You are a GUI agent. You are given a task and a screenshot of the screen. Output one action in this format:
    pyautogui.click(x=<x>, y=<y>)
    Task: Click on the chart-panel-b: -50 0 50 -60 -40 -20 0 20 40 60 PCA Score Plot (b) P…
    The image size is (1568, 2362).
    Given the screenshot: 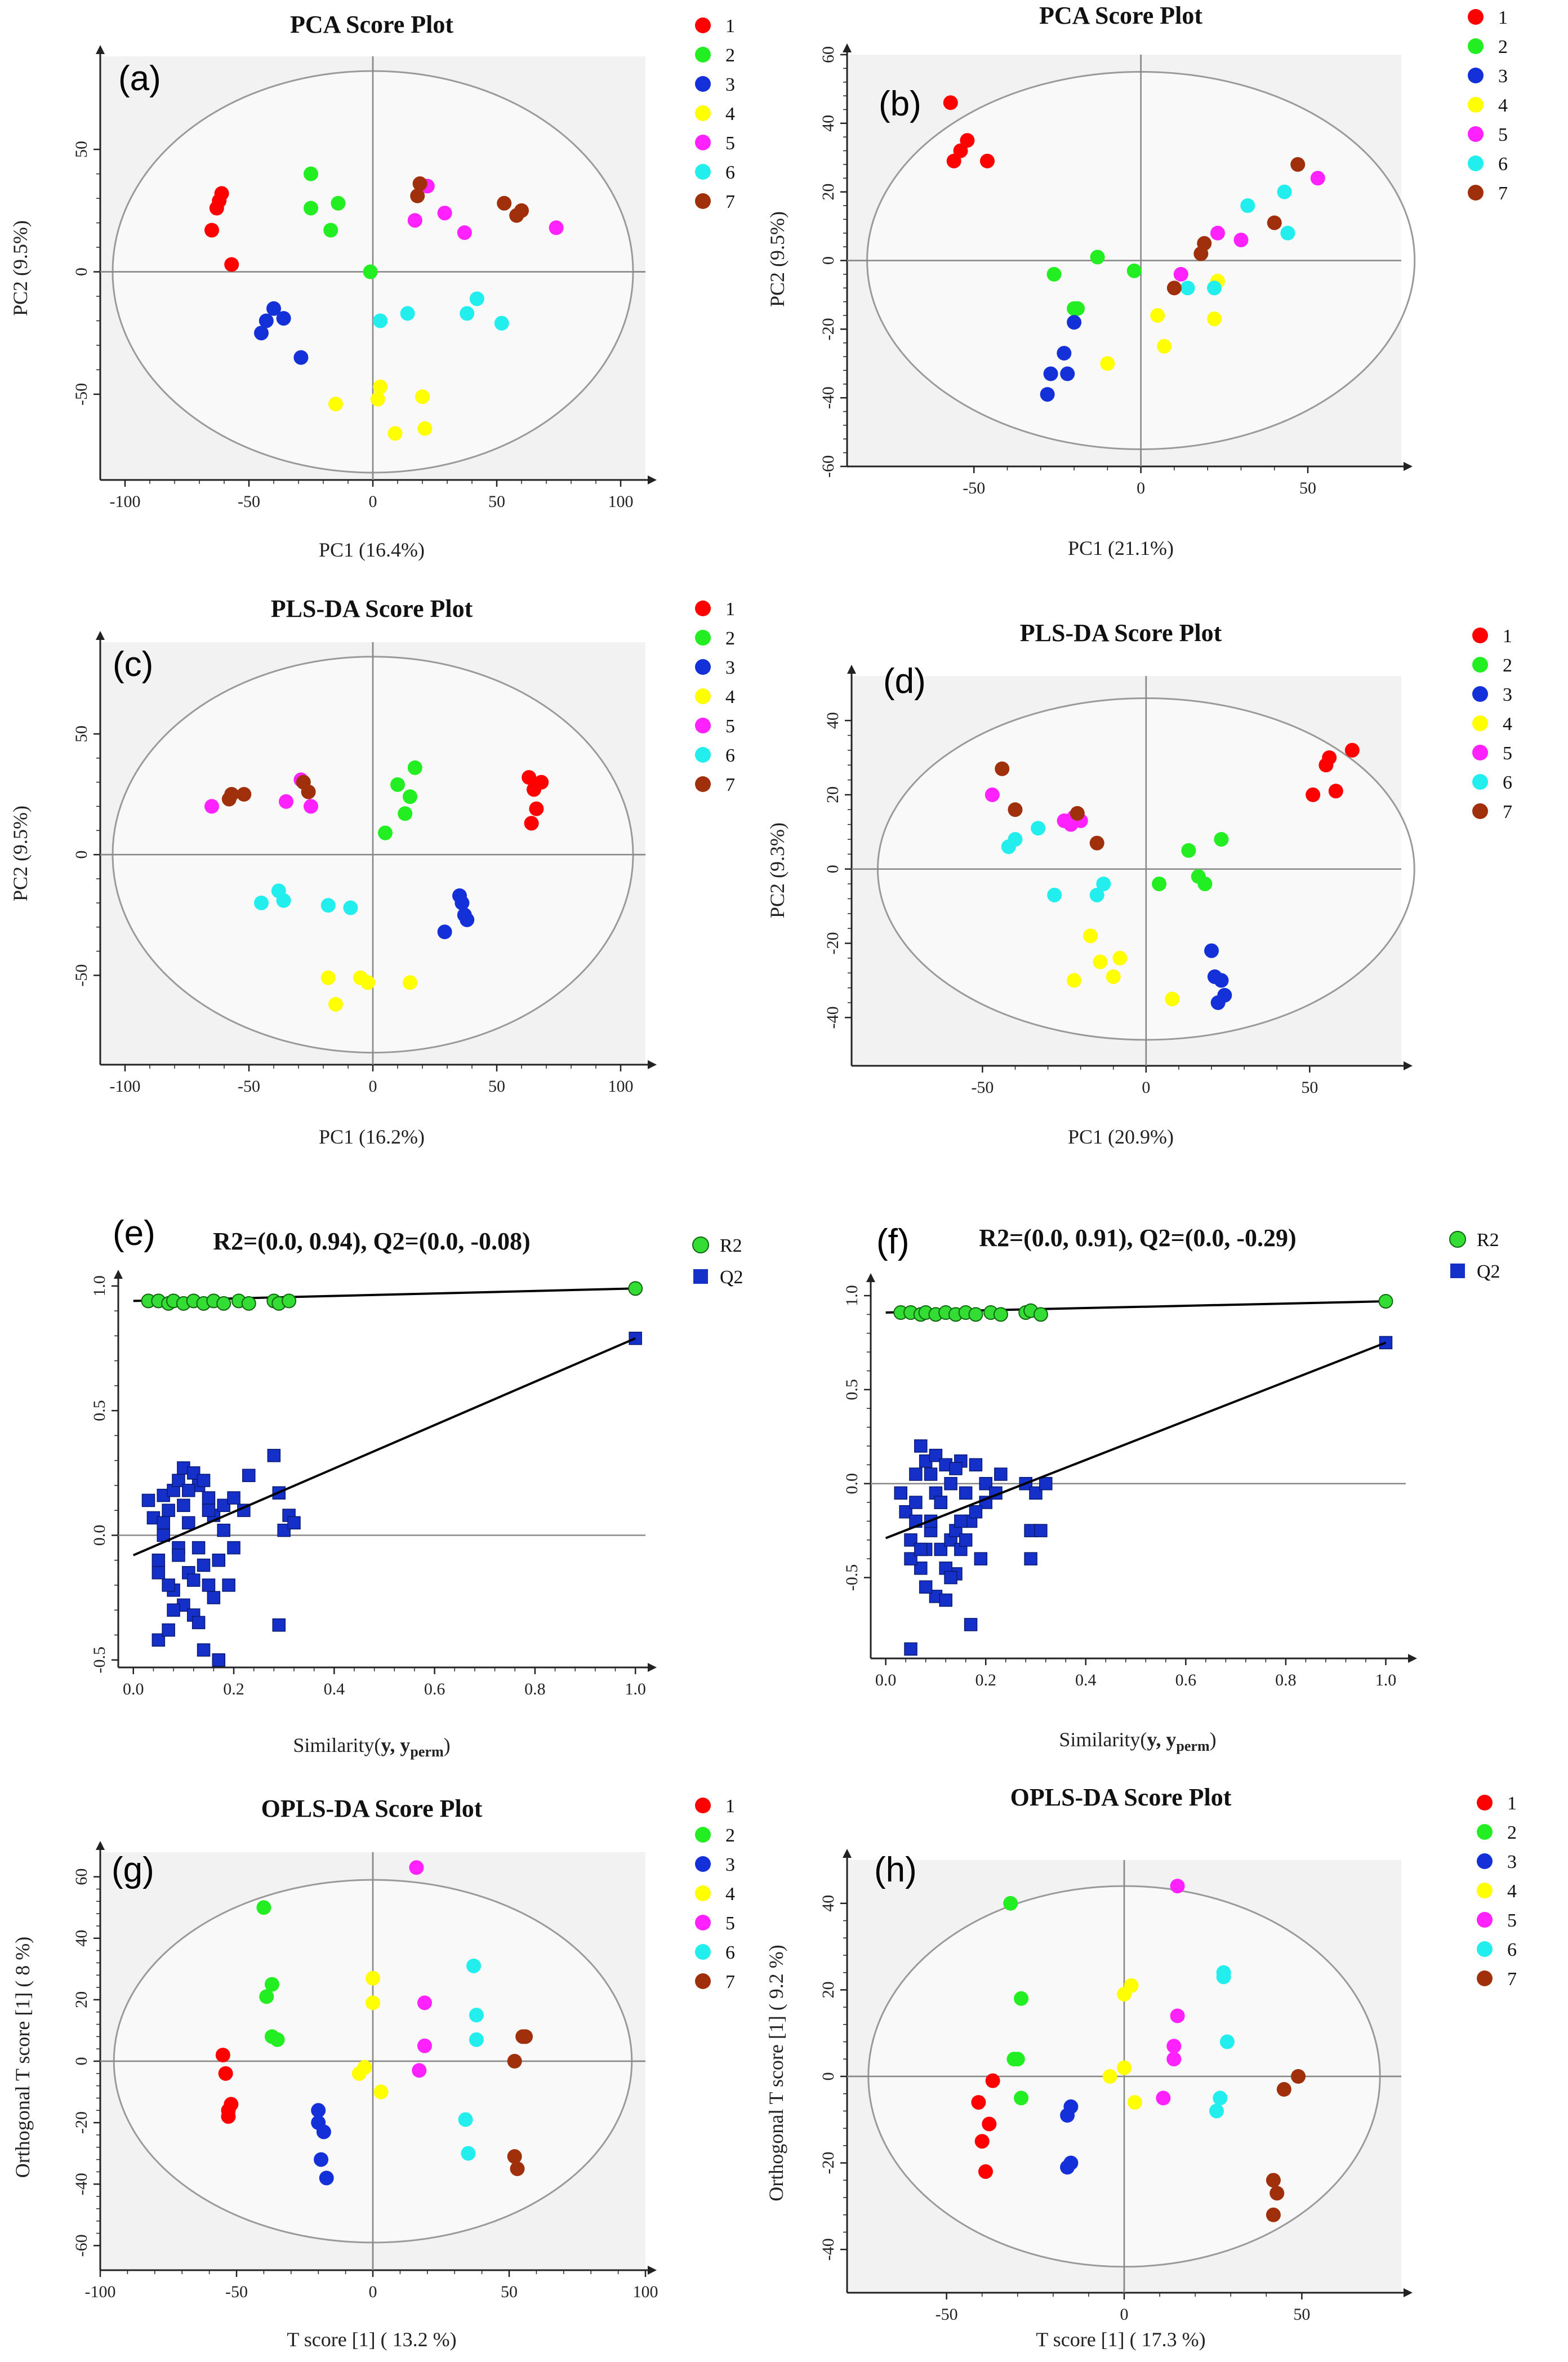 What is the action you would take?
    pyautogui.click(x=1137, y=280)
    